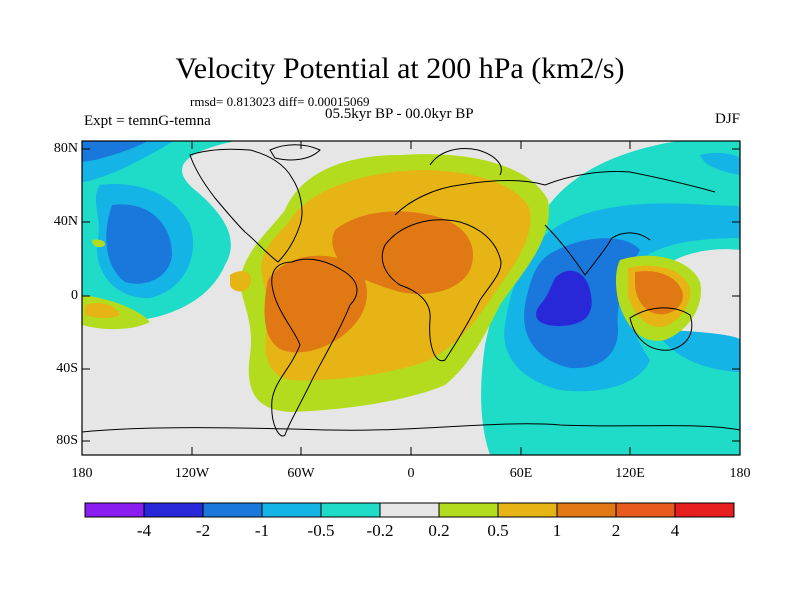  I want to click on colorbar-label: -4, so click(144, 530).